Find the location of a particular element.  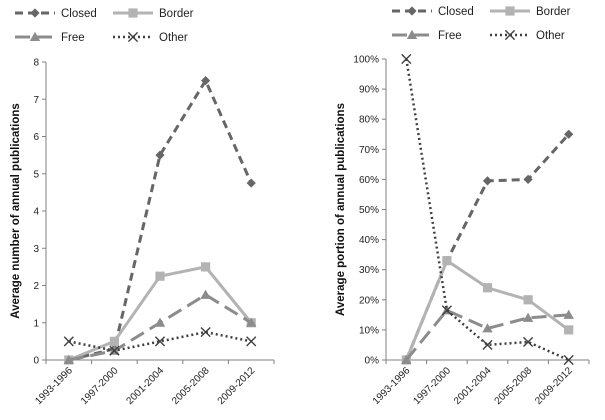

y-tick-label: 80% is located at coordinates (369, 120).